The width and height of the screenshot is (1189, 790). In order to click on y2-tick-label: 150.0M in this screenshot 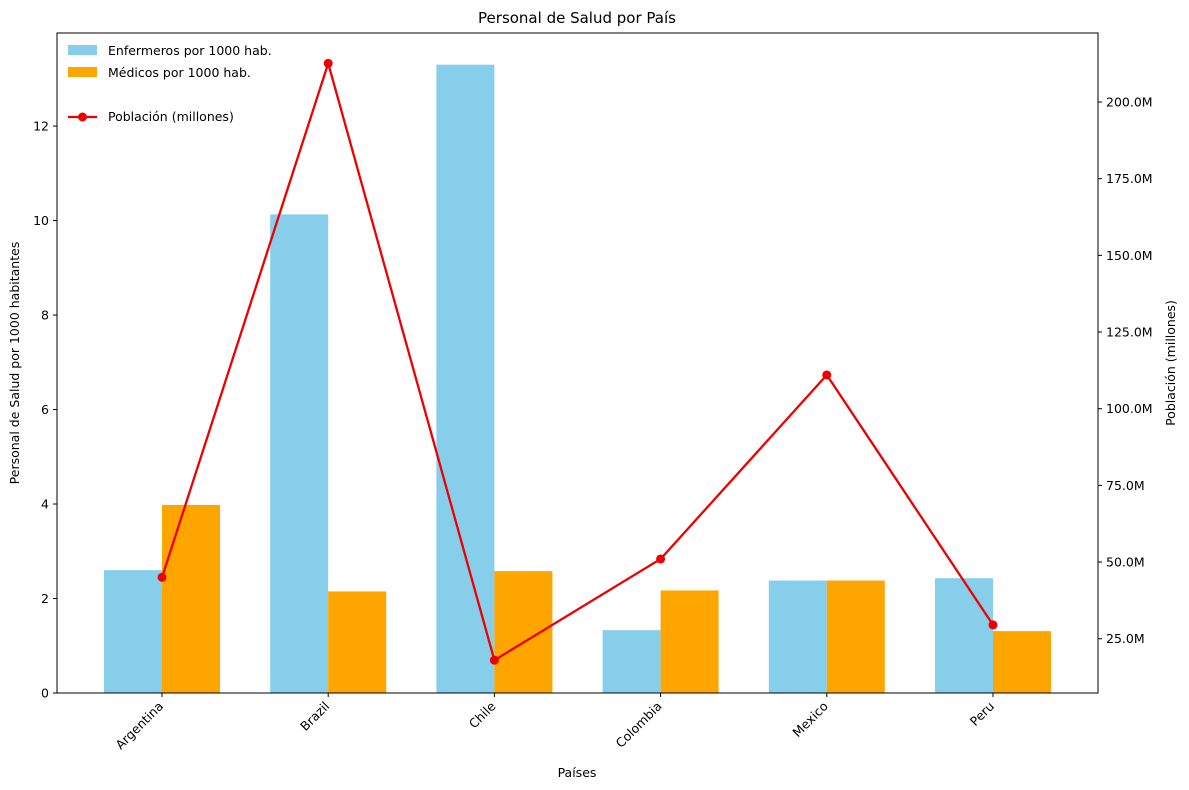, I will do `click(1129, 255)`.